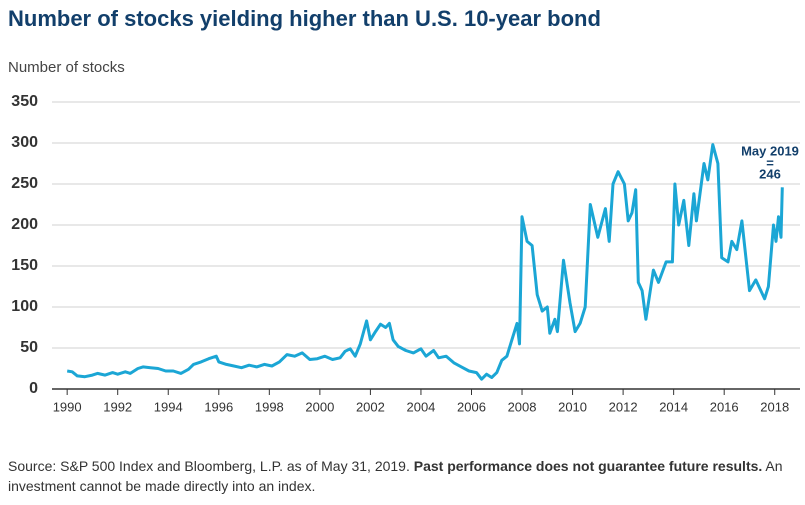 This screenshot has width=805, height=505. I want to click on y-tick-label: 200, so click(24, 224).